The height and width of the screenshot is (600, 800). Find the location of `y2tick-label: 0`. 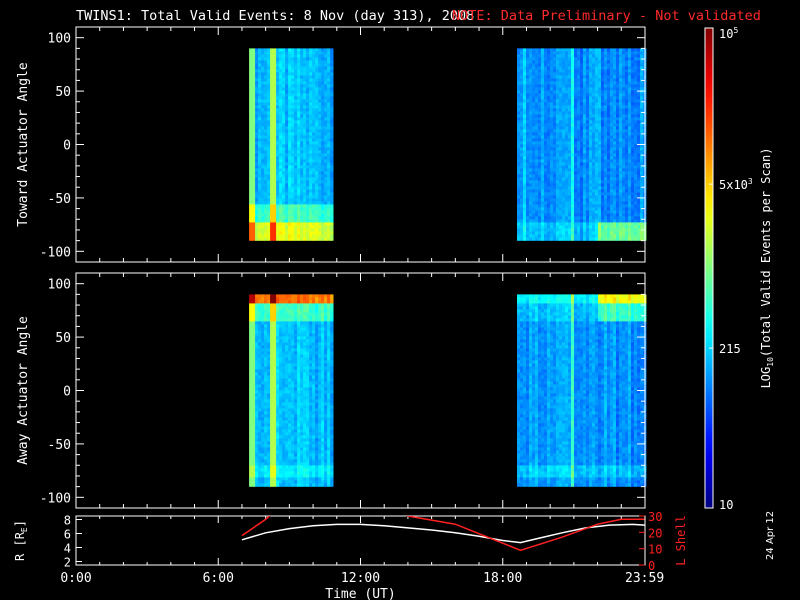

y2tick-label: 0 is located at coordinates (651, 566).